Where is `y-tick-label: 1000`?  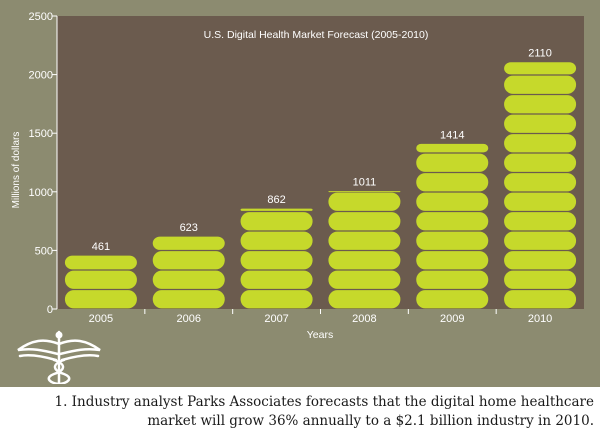 y-tick-label: 1000 is located at coordinates (41, 193).